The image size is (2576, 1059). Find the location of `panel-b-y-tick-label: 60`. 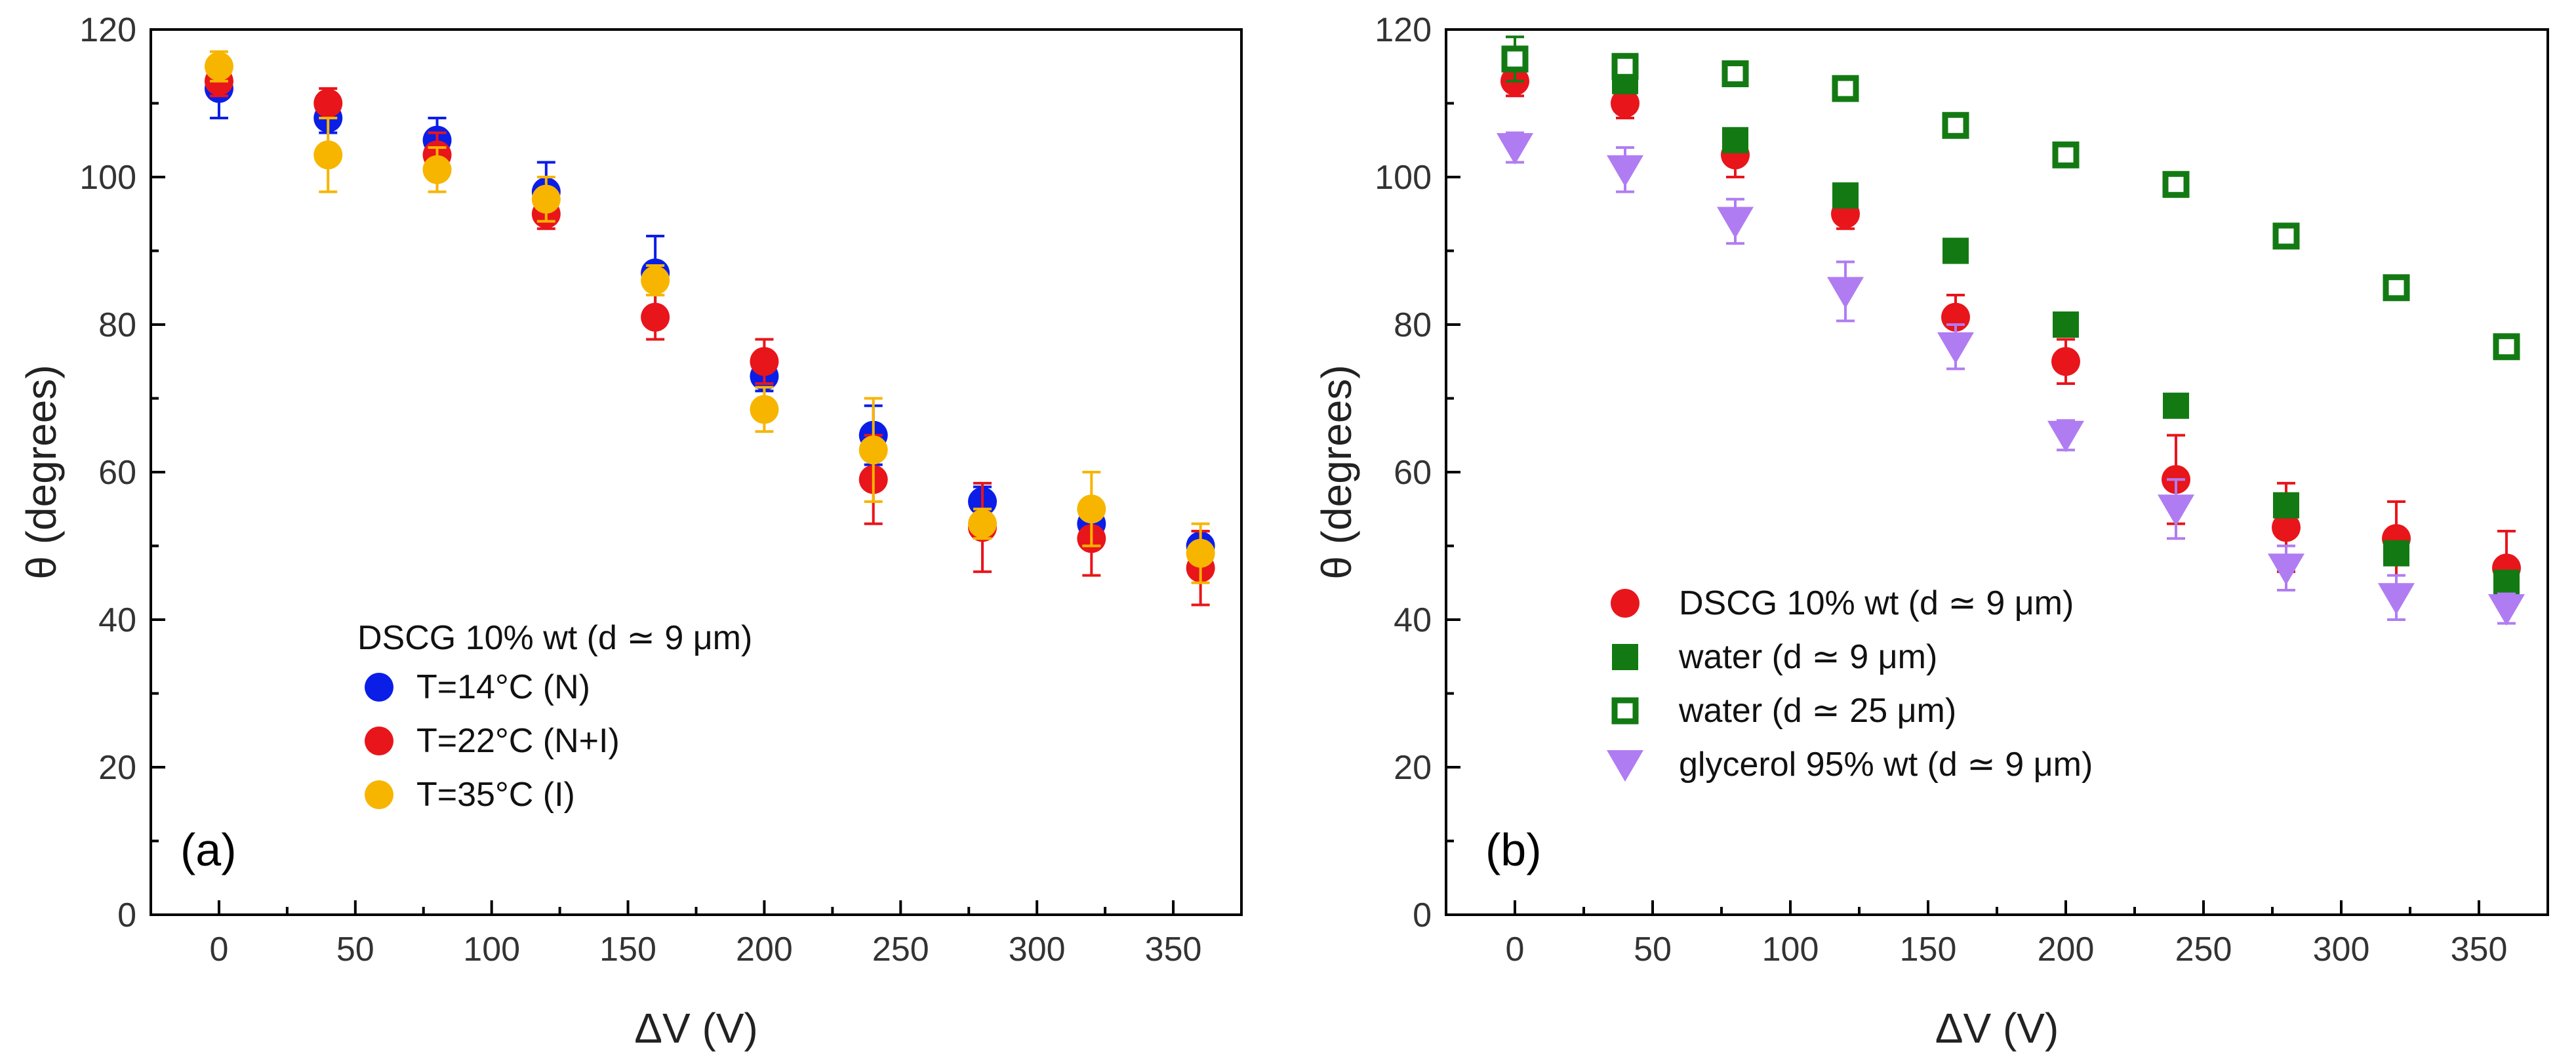

panel-b-y-tick-label: 60 is located at coordinates (1413, 473).